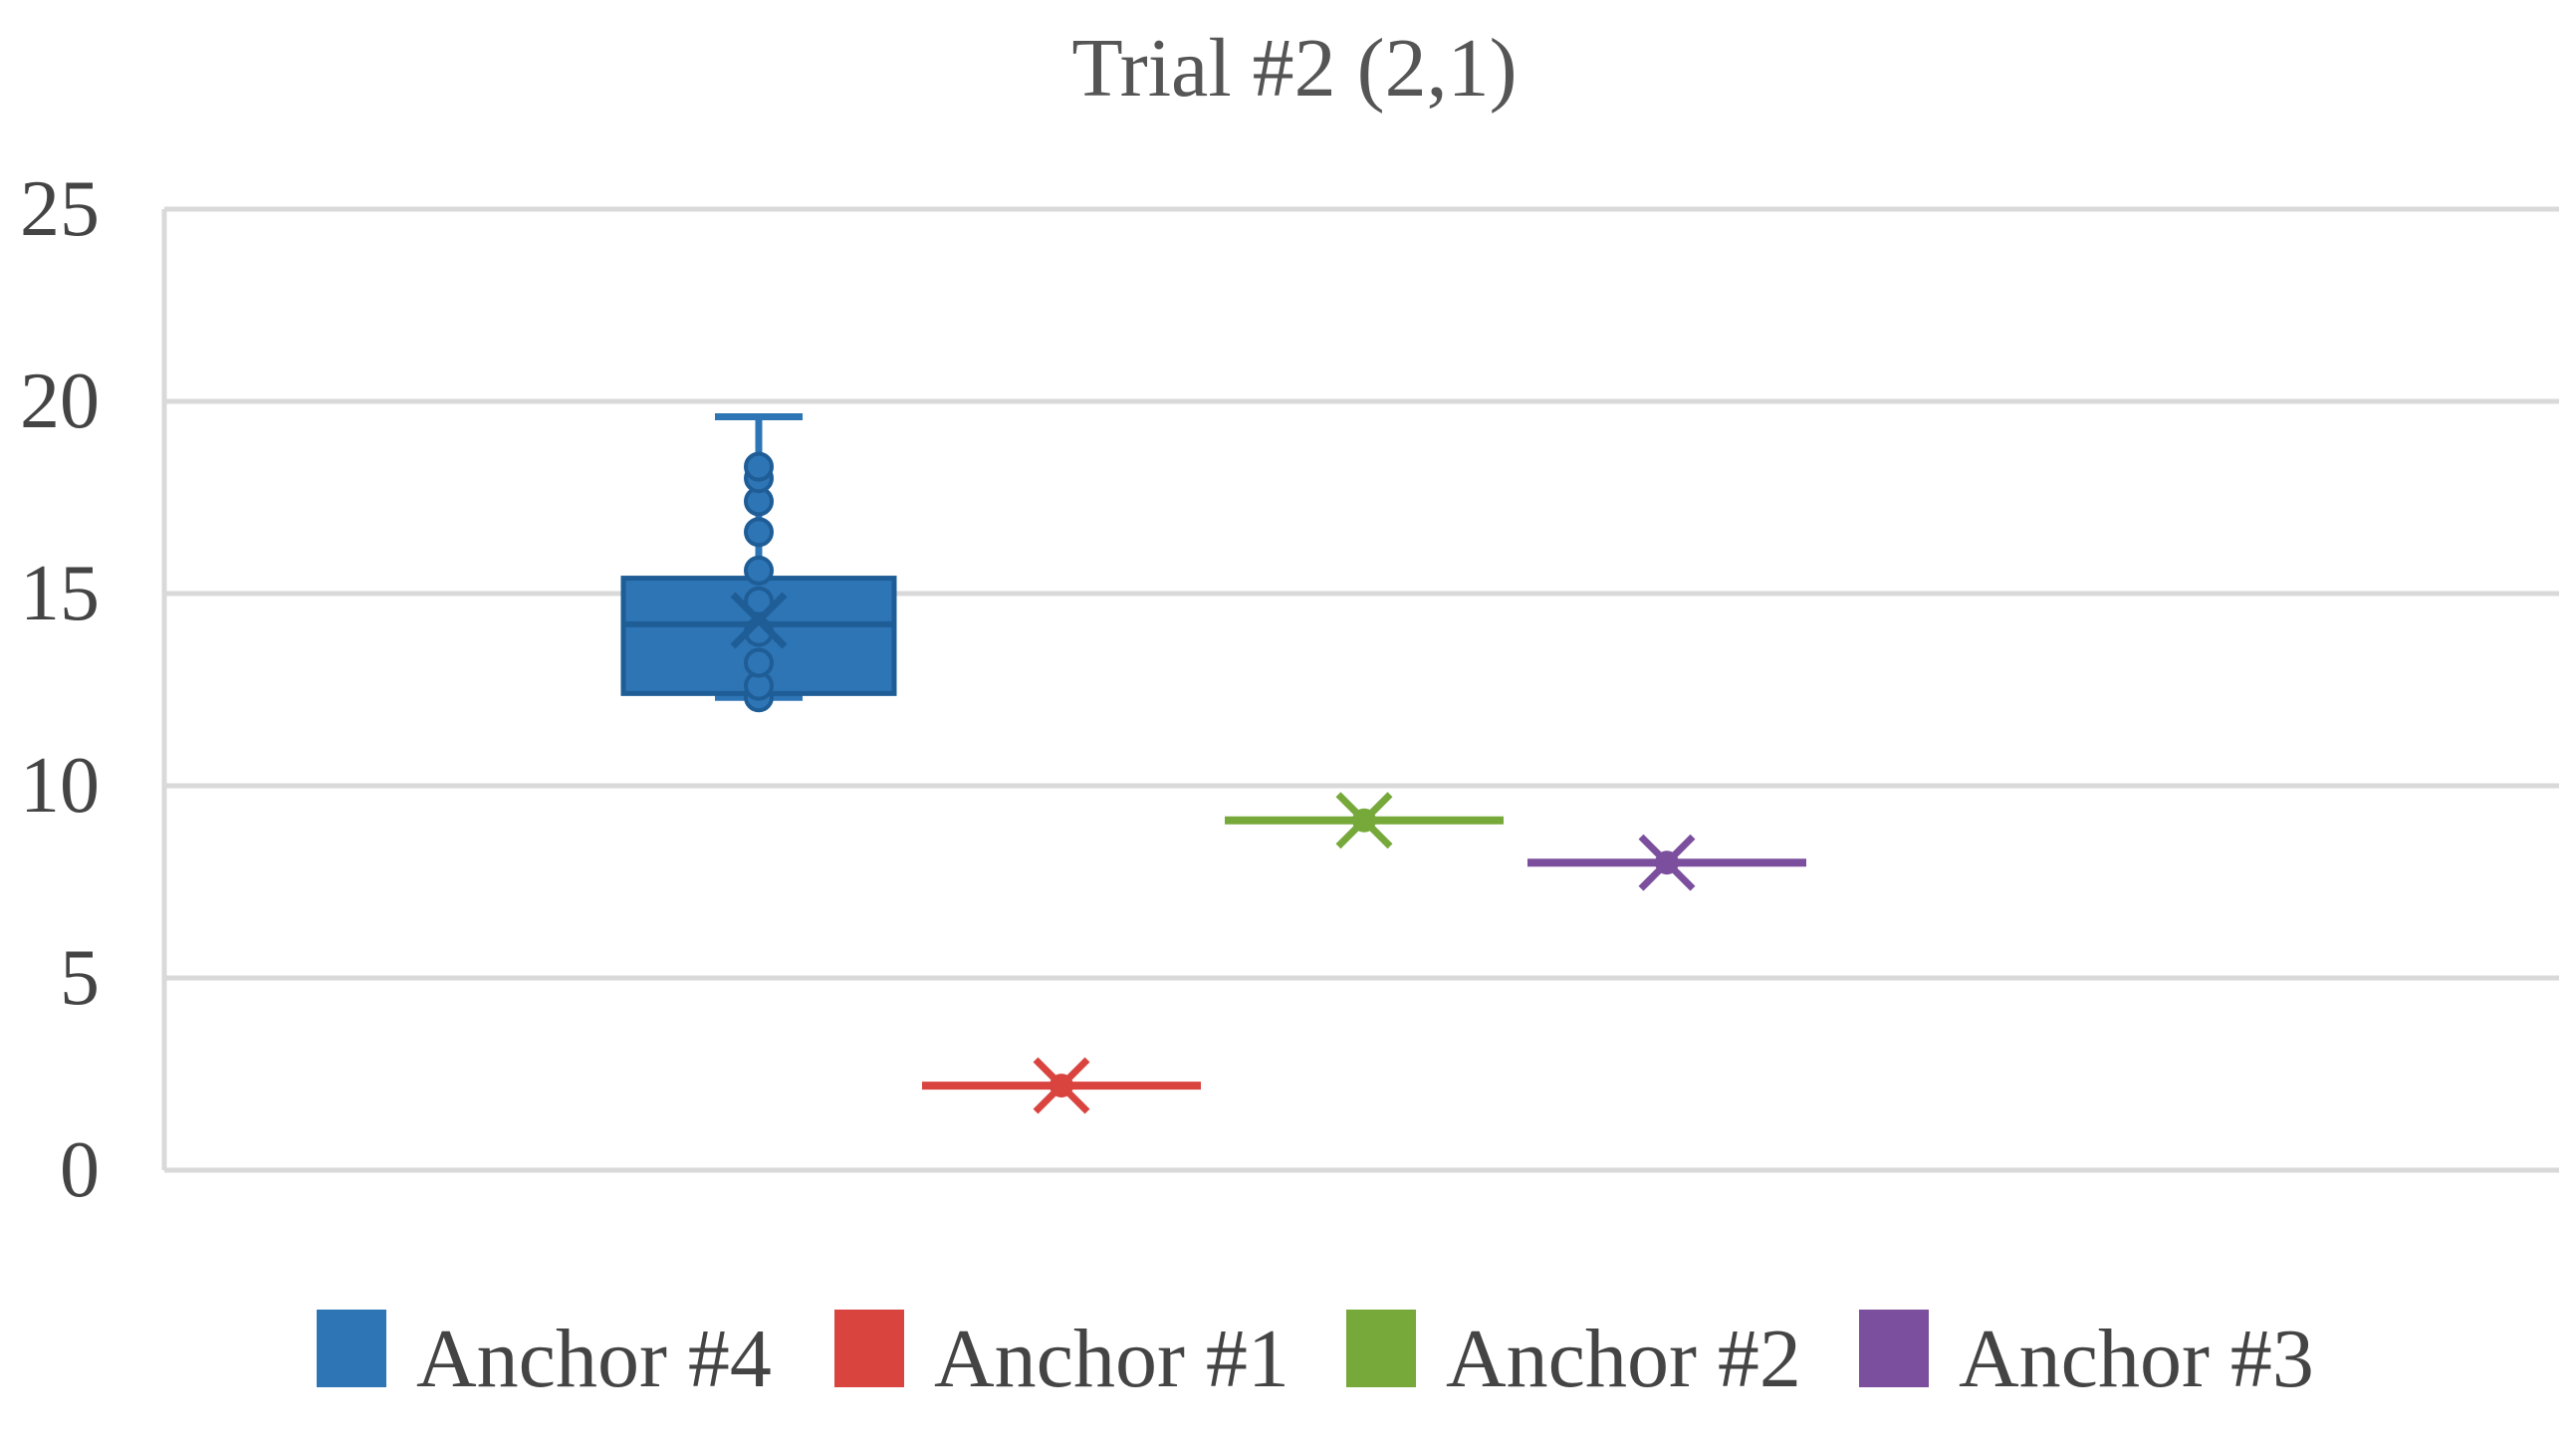 Image resolution: width=2576 pixels, height=1451 pixels. I want to click on y-tick-label: 5, so click(80, 978).